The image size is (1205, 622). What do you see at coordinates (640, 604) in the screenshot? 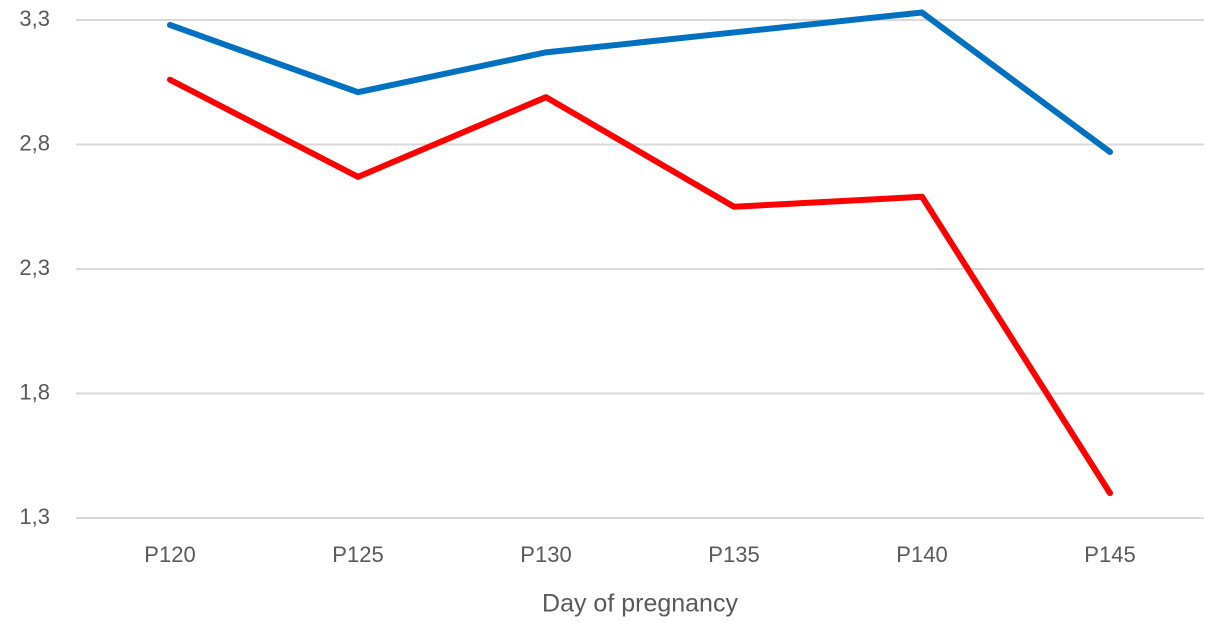
I see `x-axis-label: Day of pregnancy` at bounding box center [640, 604].